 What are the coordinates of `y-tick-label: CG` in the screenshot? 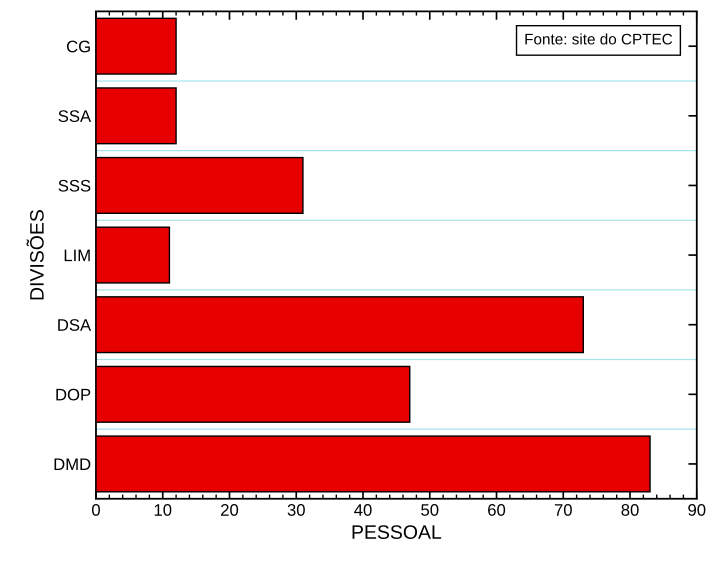 It's located at (78, 46).